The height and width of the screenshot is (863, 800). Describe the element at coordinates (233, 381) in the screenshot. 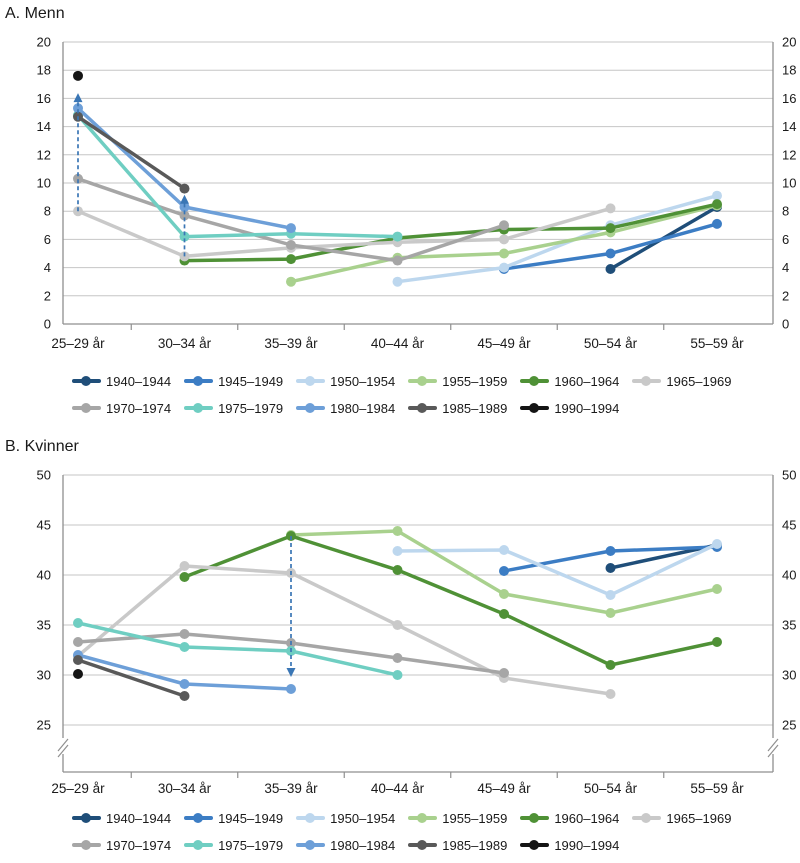

I see `legend-item-1945–1949: 1945–1949` at that location.